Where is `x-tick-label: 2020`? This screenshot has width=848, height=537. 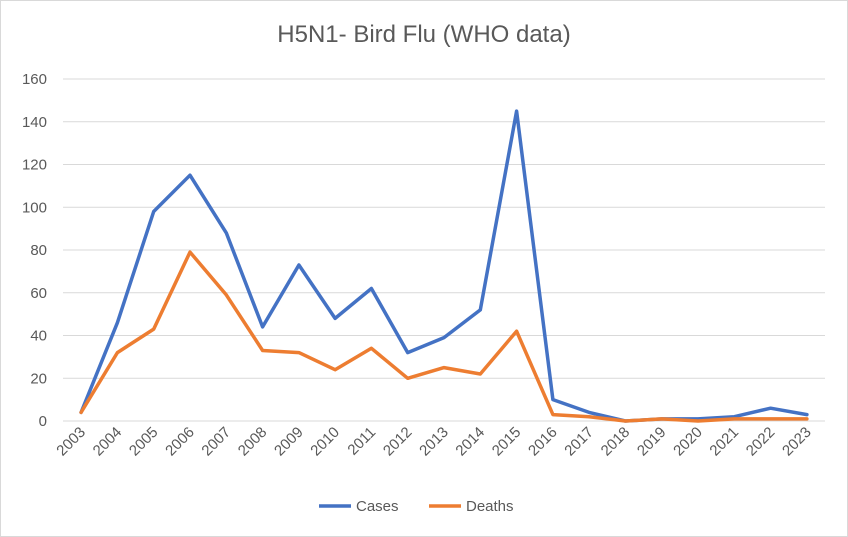 x-tick-label: 2020 is located at coordinates (688, 442).